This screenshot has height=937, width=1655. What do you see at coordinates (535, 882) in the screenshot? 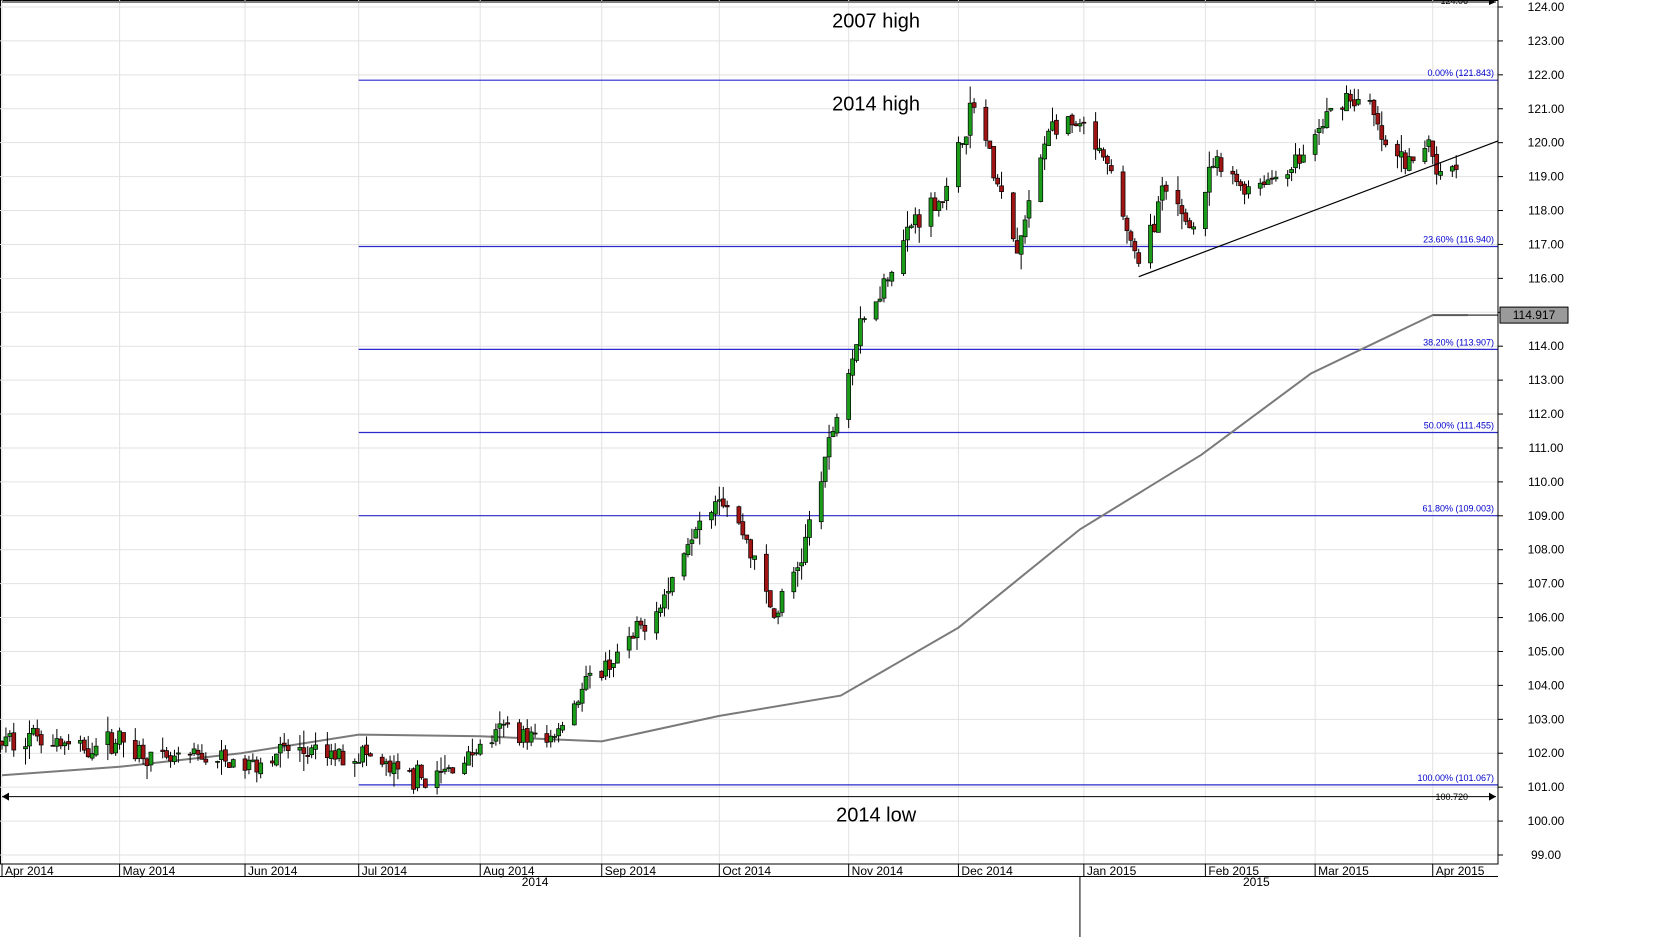
I see `year-label: 2014` at bounding box center [535, 882].